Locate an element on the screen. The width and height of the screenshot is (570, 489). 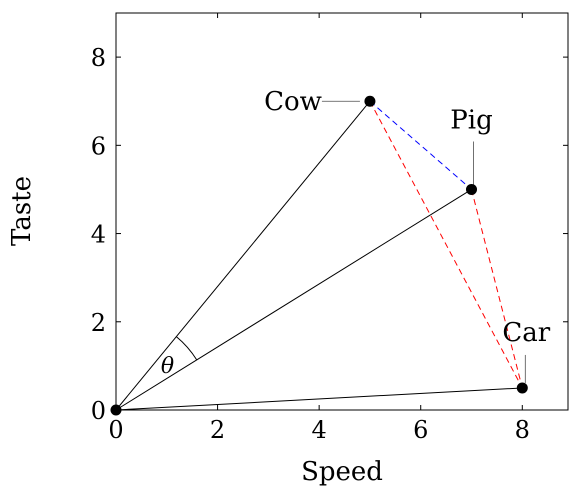
vector-car is located at coordinates (319, 399).